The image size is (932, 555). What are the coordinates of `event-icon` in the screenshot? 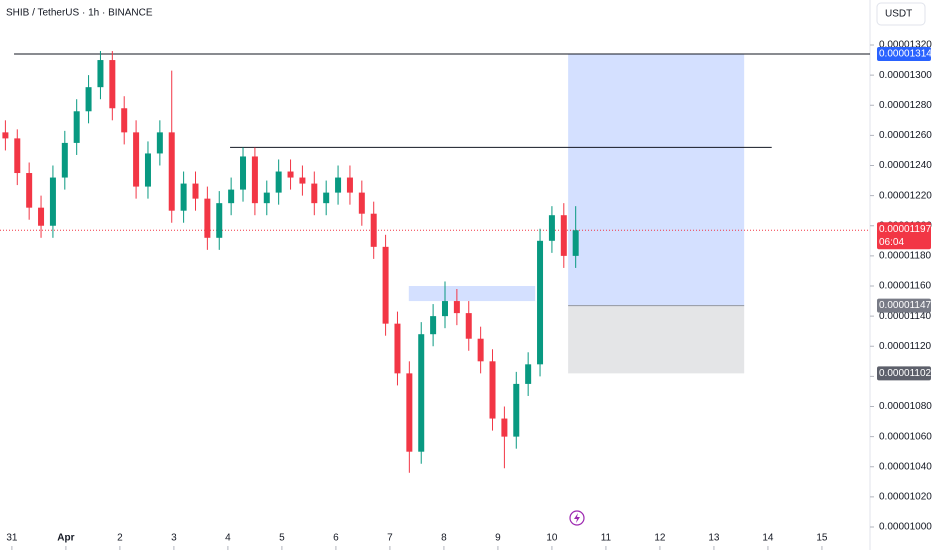 It's located at (577, 518).